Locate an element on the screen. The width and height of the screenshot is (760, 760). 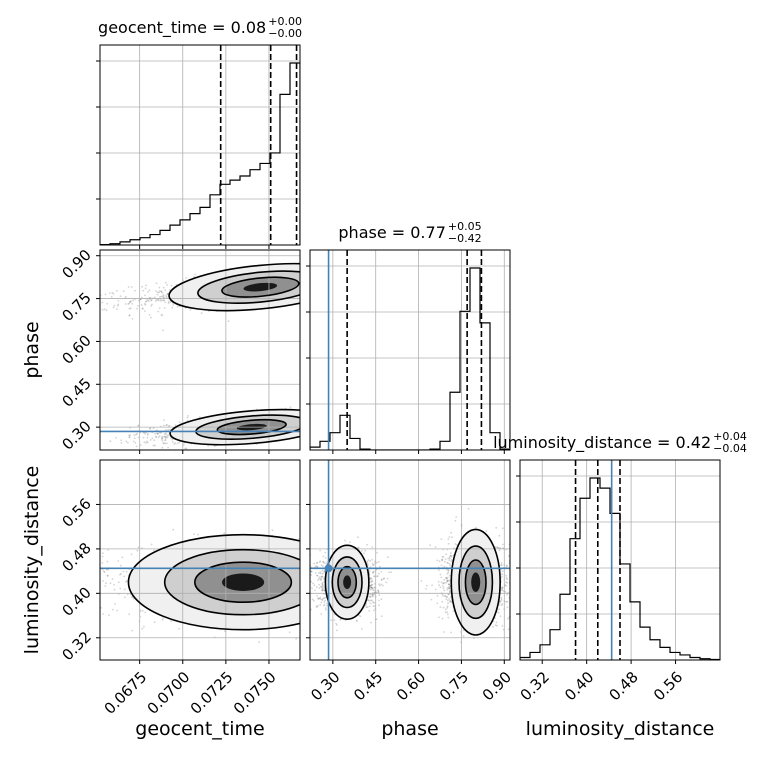
density-level is located at coordinates (243, 582).